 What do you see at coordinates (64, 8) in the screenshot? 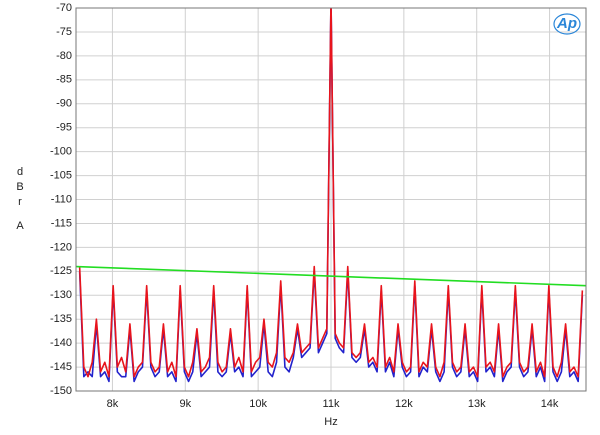
I see `y-tick-label: -70` at bounding box center [64, 8].